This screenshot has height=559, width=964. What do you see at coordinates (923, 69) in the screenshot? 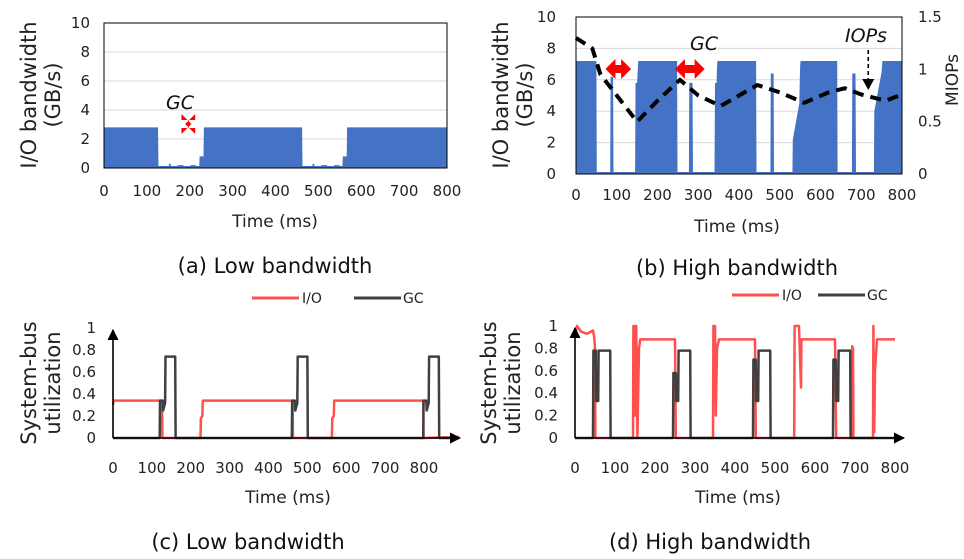
I see `chart-b-y-tick-label: 1` at bounding box center [923, 69].